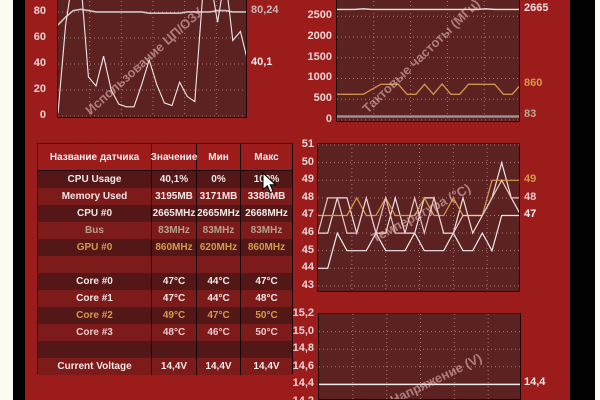 This screenshot has width=600, height=400. What do you see at coordinates (174, 230) in the screenshot?
I see `cell-value: 83MHz` at bounding box center [174, 230].